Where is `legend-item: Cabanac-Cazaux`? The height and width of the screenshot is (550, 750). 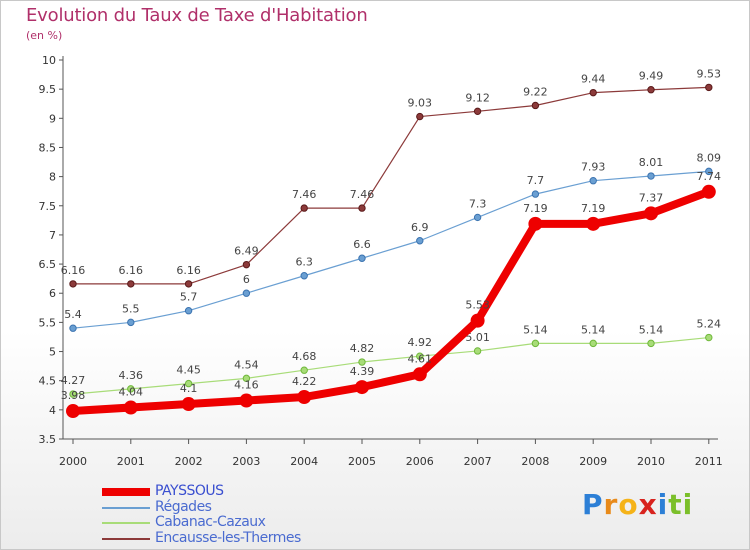 legend-item: Cabanac-Cazaux is located at coordinates (232, 522).